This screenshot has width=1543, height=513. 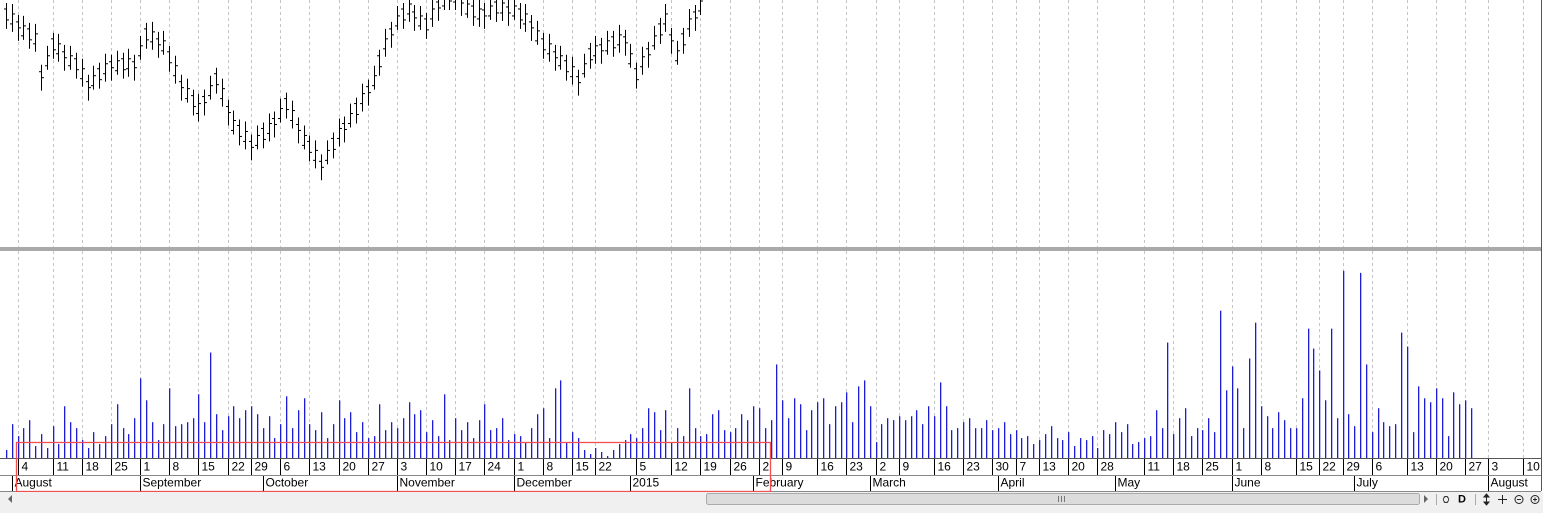 I want to click on x-tick-label: 30, so click(x=1003, y=467).